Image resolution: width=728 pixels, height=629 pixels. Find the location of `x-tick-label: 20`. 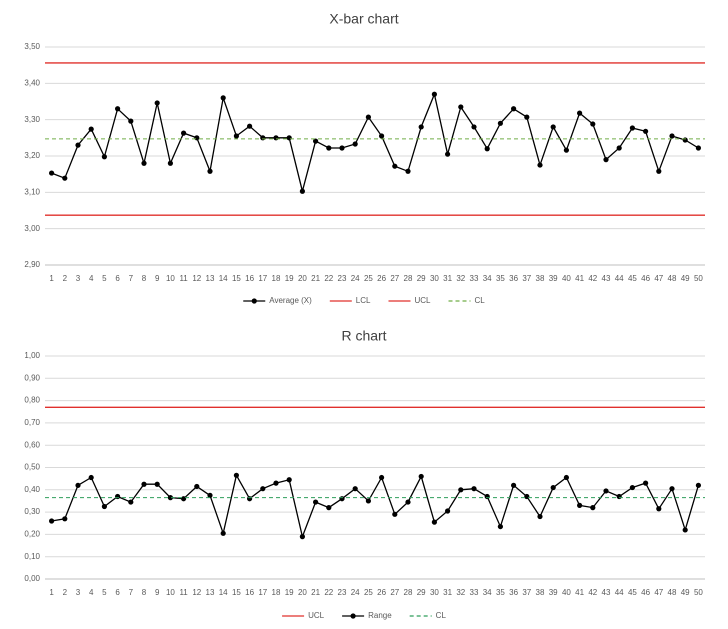

x-tick-label: 20 is located at coordinates (302, 278).